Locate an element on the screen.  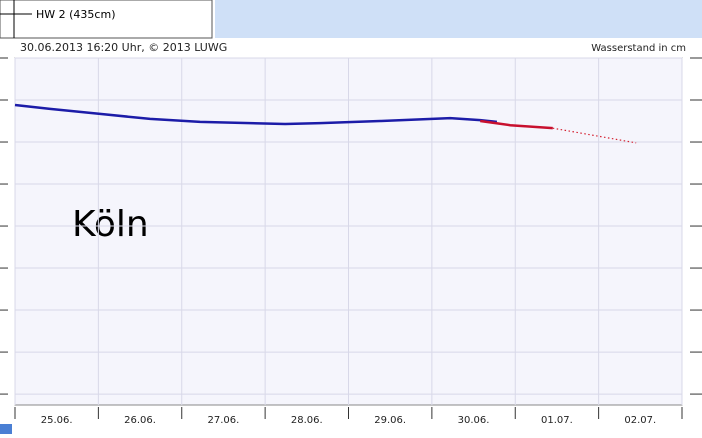
annotation: Köln is located at coordinates (110, 224).